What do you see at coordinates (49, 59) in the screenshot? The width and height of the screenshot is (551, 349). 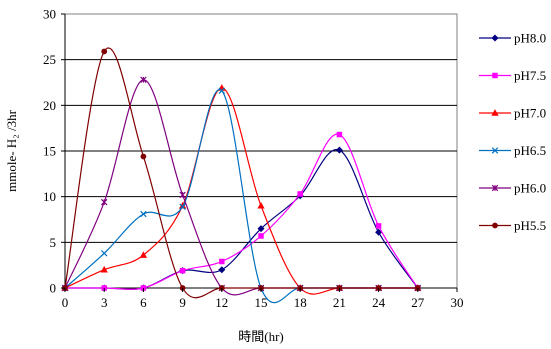 I see `y-tick-label: 25` at bounding box center [49, 59].